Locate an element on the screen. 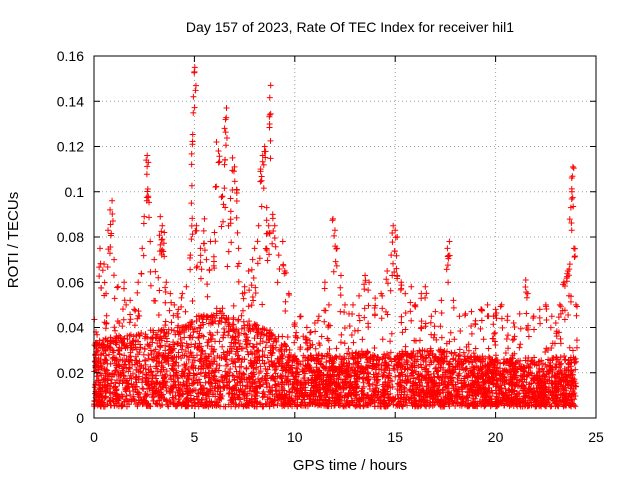  x-axis-label: GPS time / hours is located at coordinates (350, 465).